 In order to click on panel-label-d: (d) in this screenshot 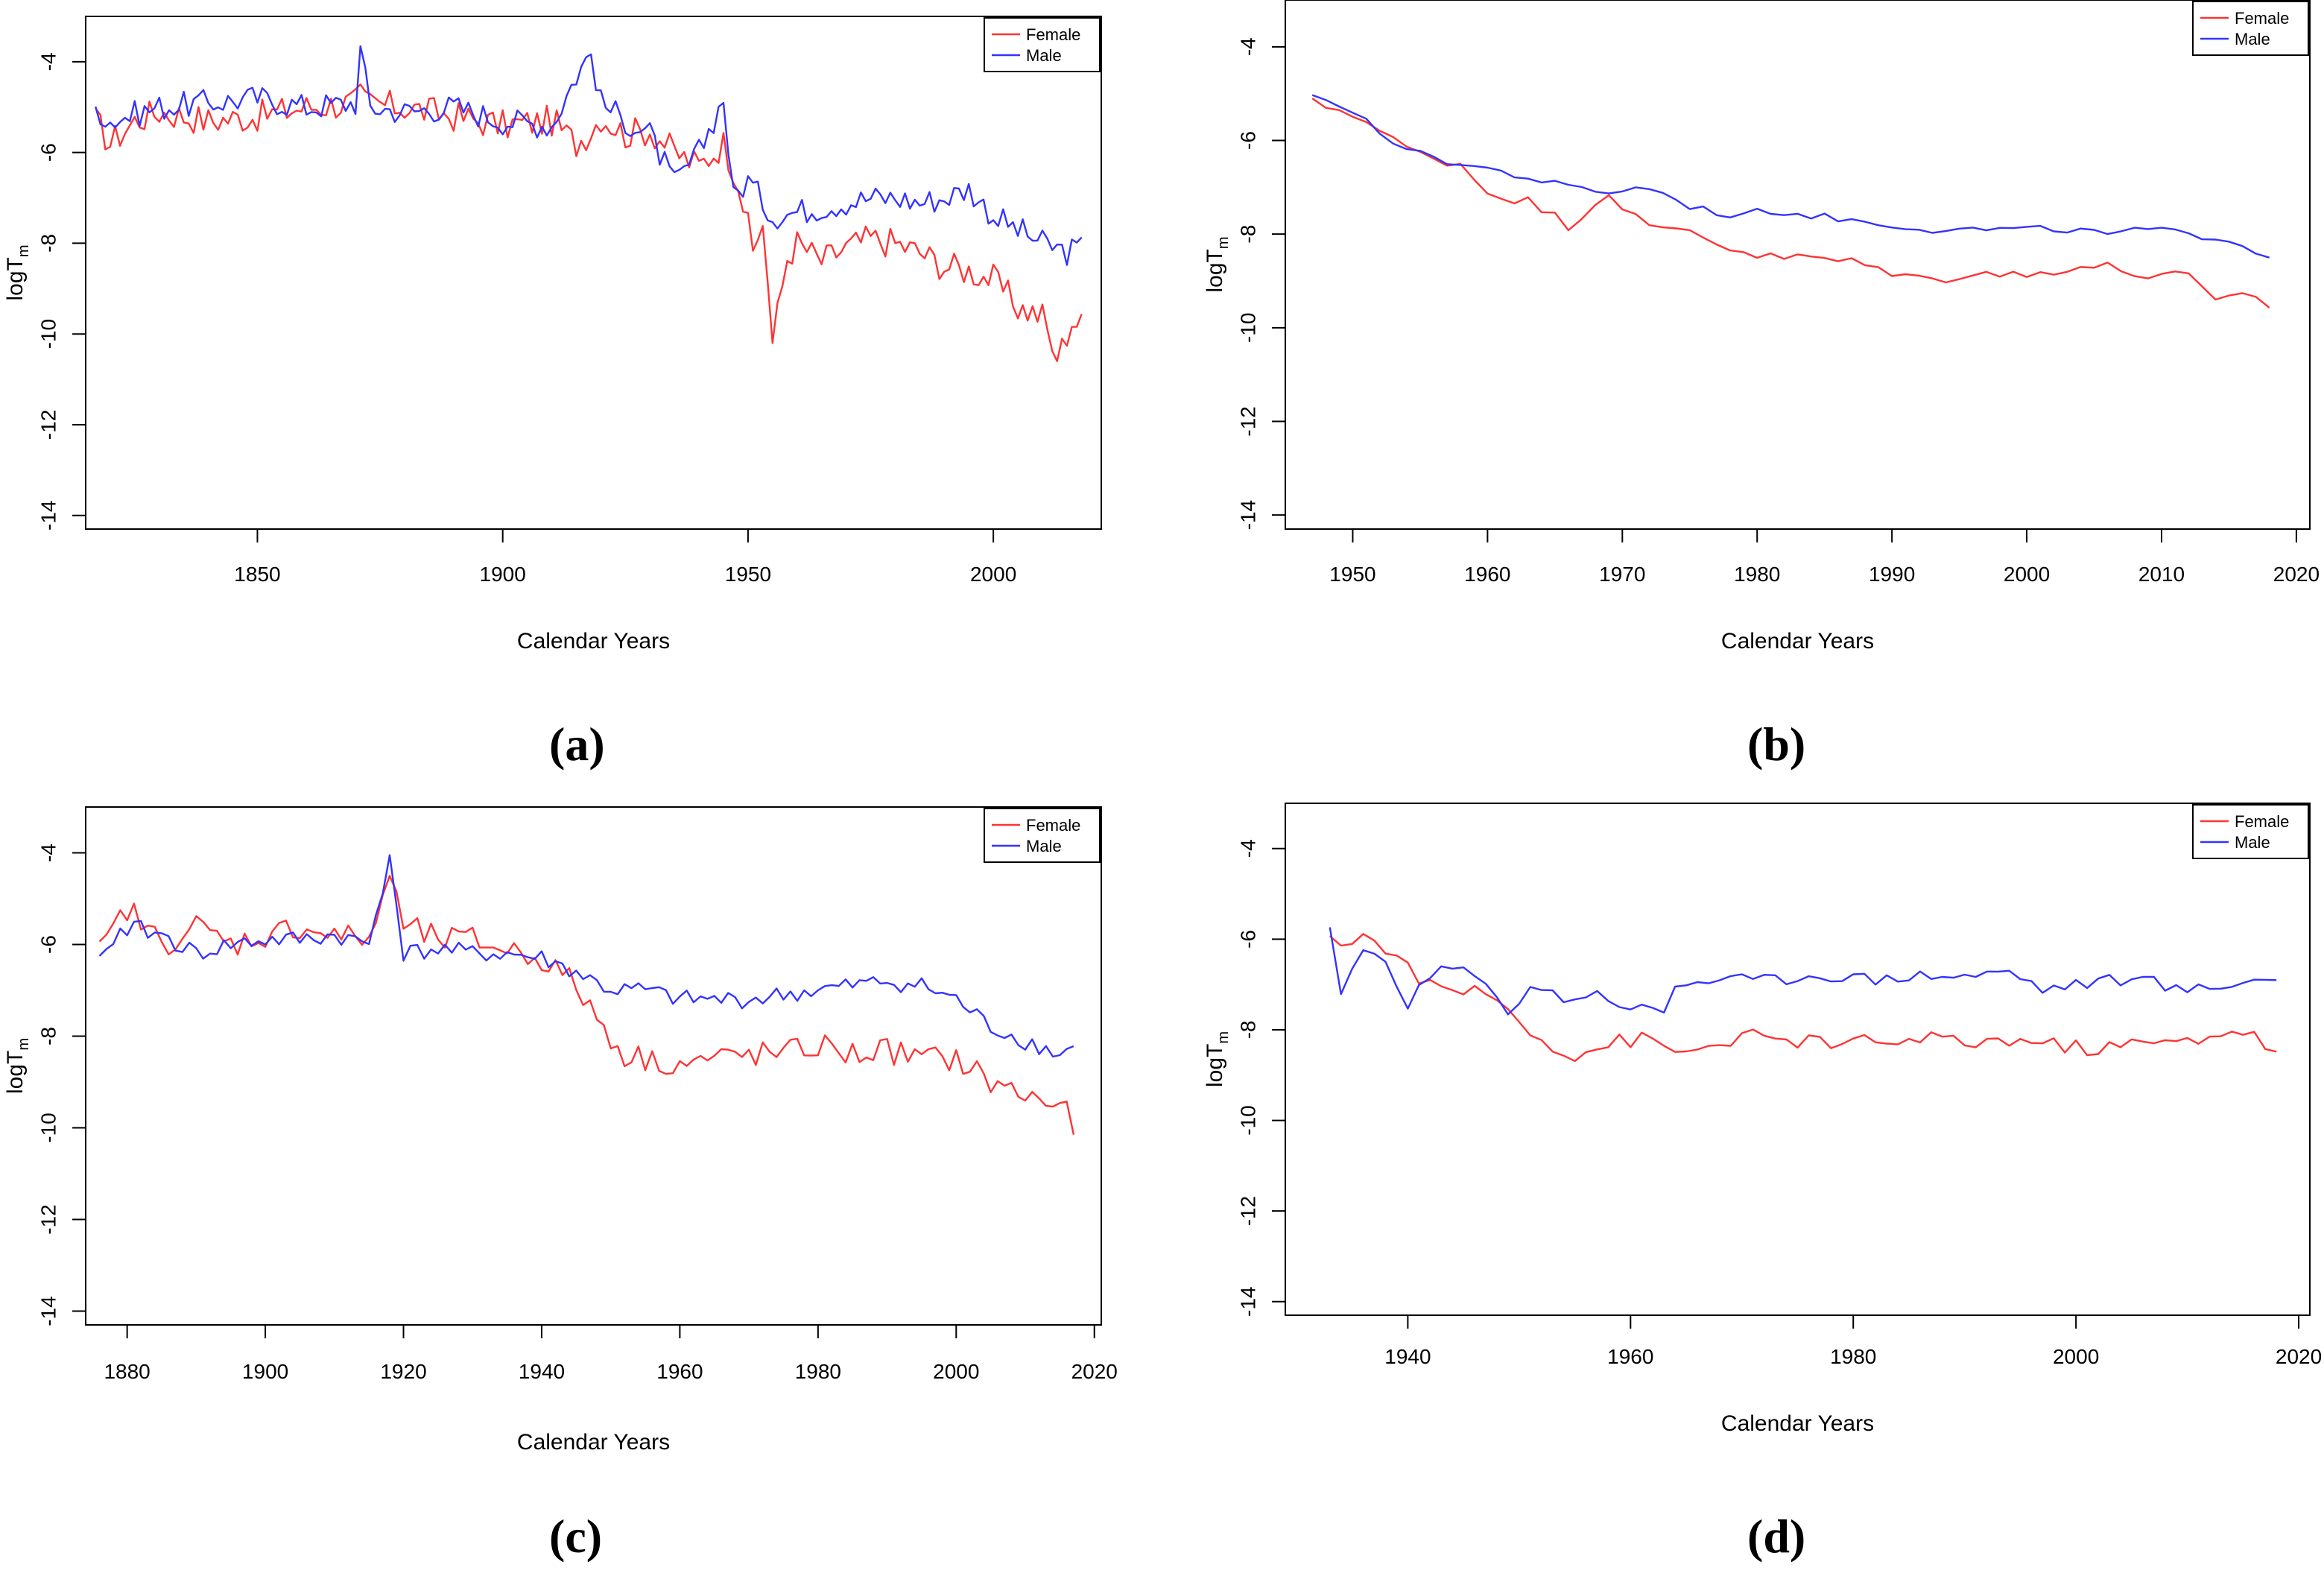, I will do `click(1777, 1536)`.